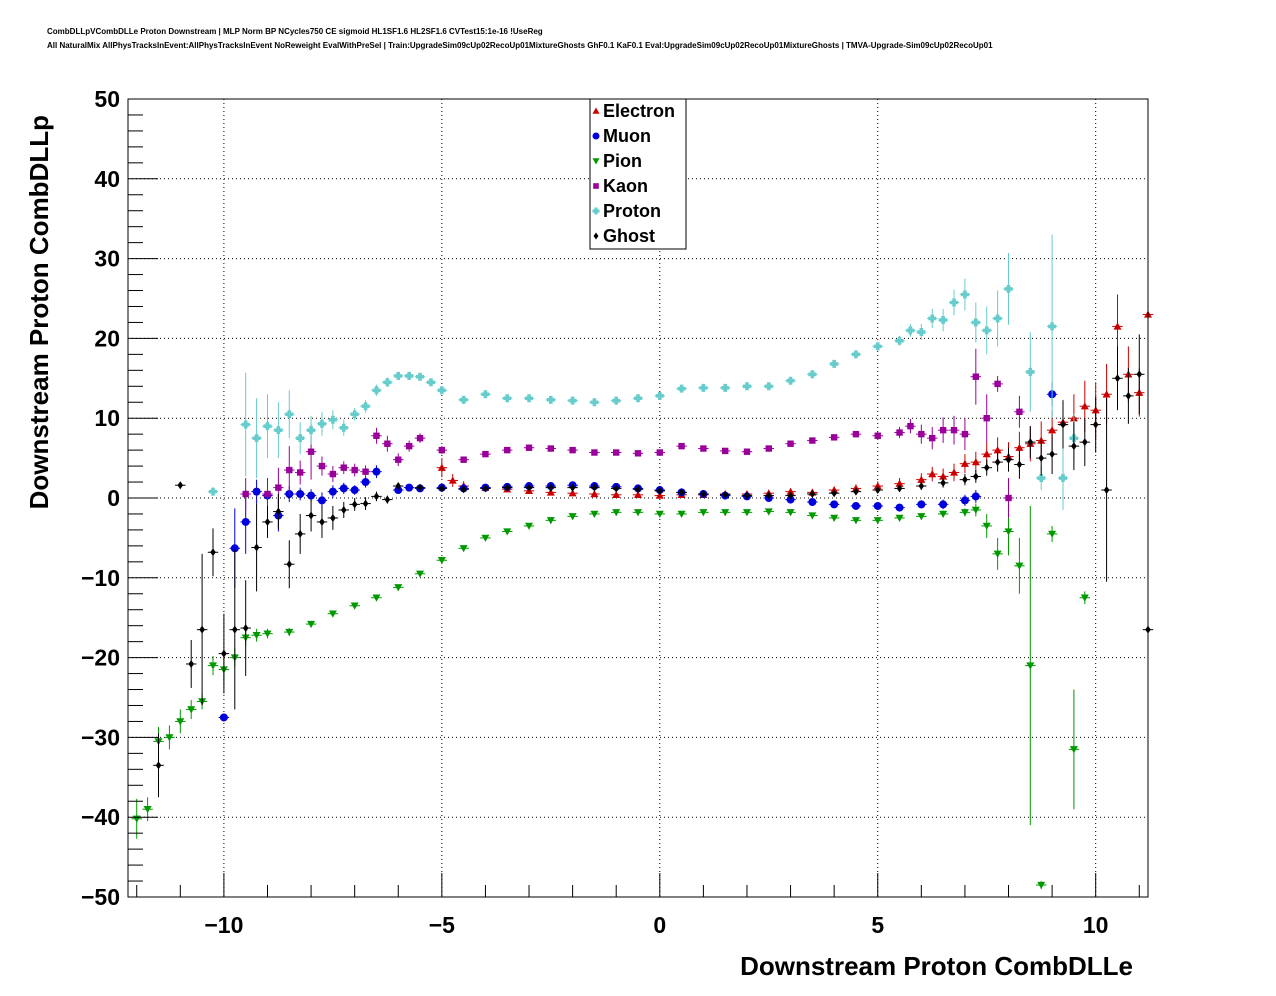 The height and width of the screenshot is (996, 1276). I want to click on y-tick-label: 10, so click(107, 418).